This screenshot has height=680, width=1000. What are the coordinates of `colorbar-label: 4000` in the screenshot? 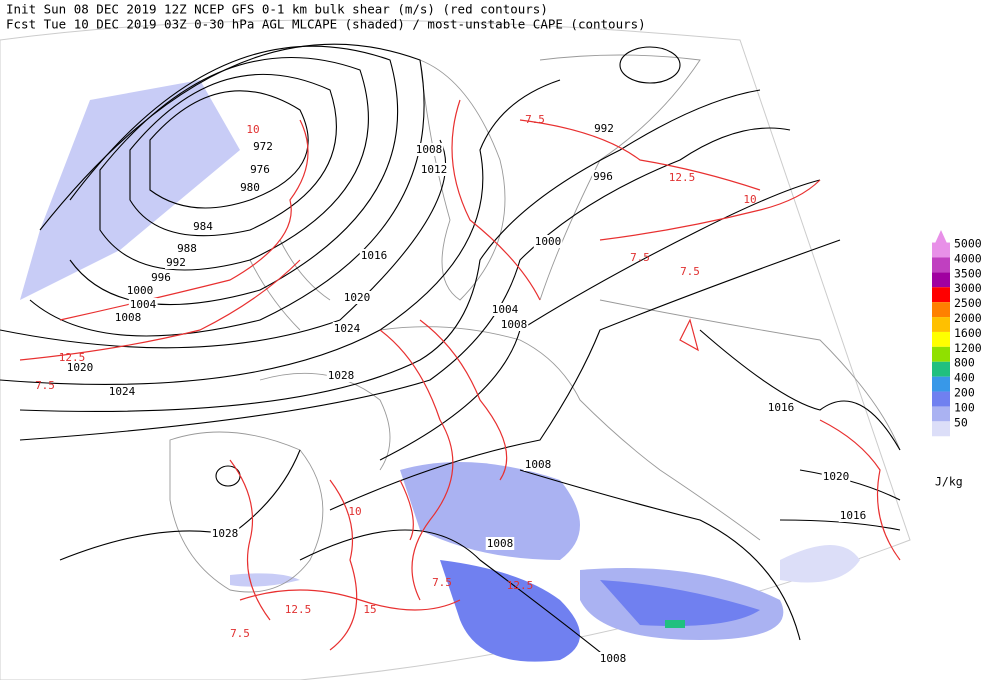 It's located at (968, 258).